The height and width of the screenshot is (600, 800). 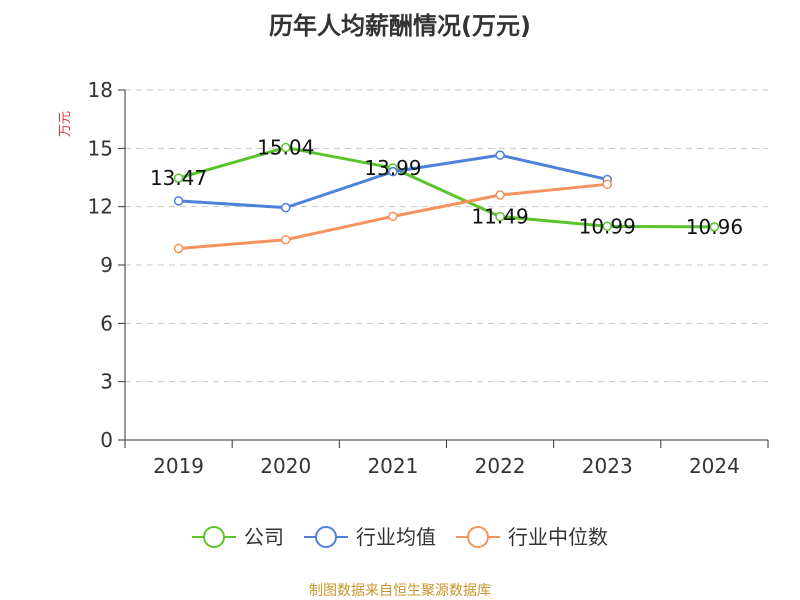 I want to click on data-label: 15.04, so click(x=285, y=148).